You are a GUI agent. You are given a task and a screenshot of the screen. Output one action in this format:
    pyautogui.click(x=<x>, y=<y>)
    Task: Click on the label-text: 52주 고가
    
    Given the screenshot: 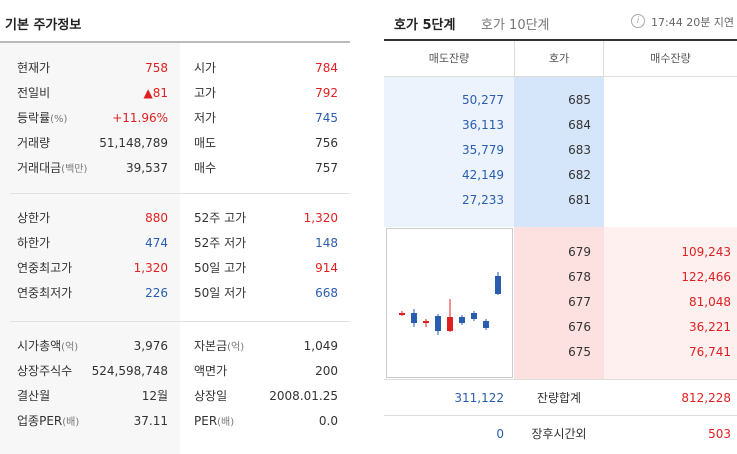 What is the action you would take?
    pyautogui.click(x=220, y=218)
    